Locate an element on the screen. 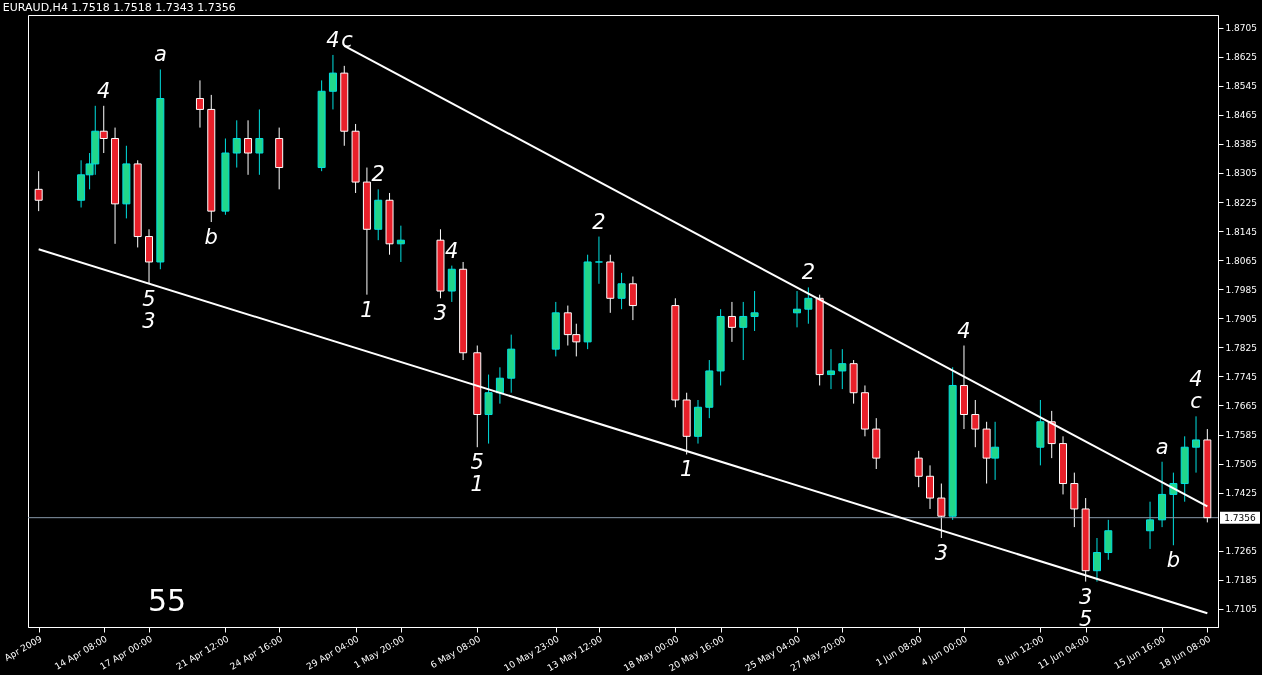 The image size is (1270, 697). y-tick-label: 1.7825 is located at coordinates (1241, 347).